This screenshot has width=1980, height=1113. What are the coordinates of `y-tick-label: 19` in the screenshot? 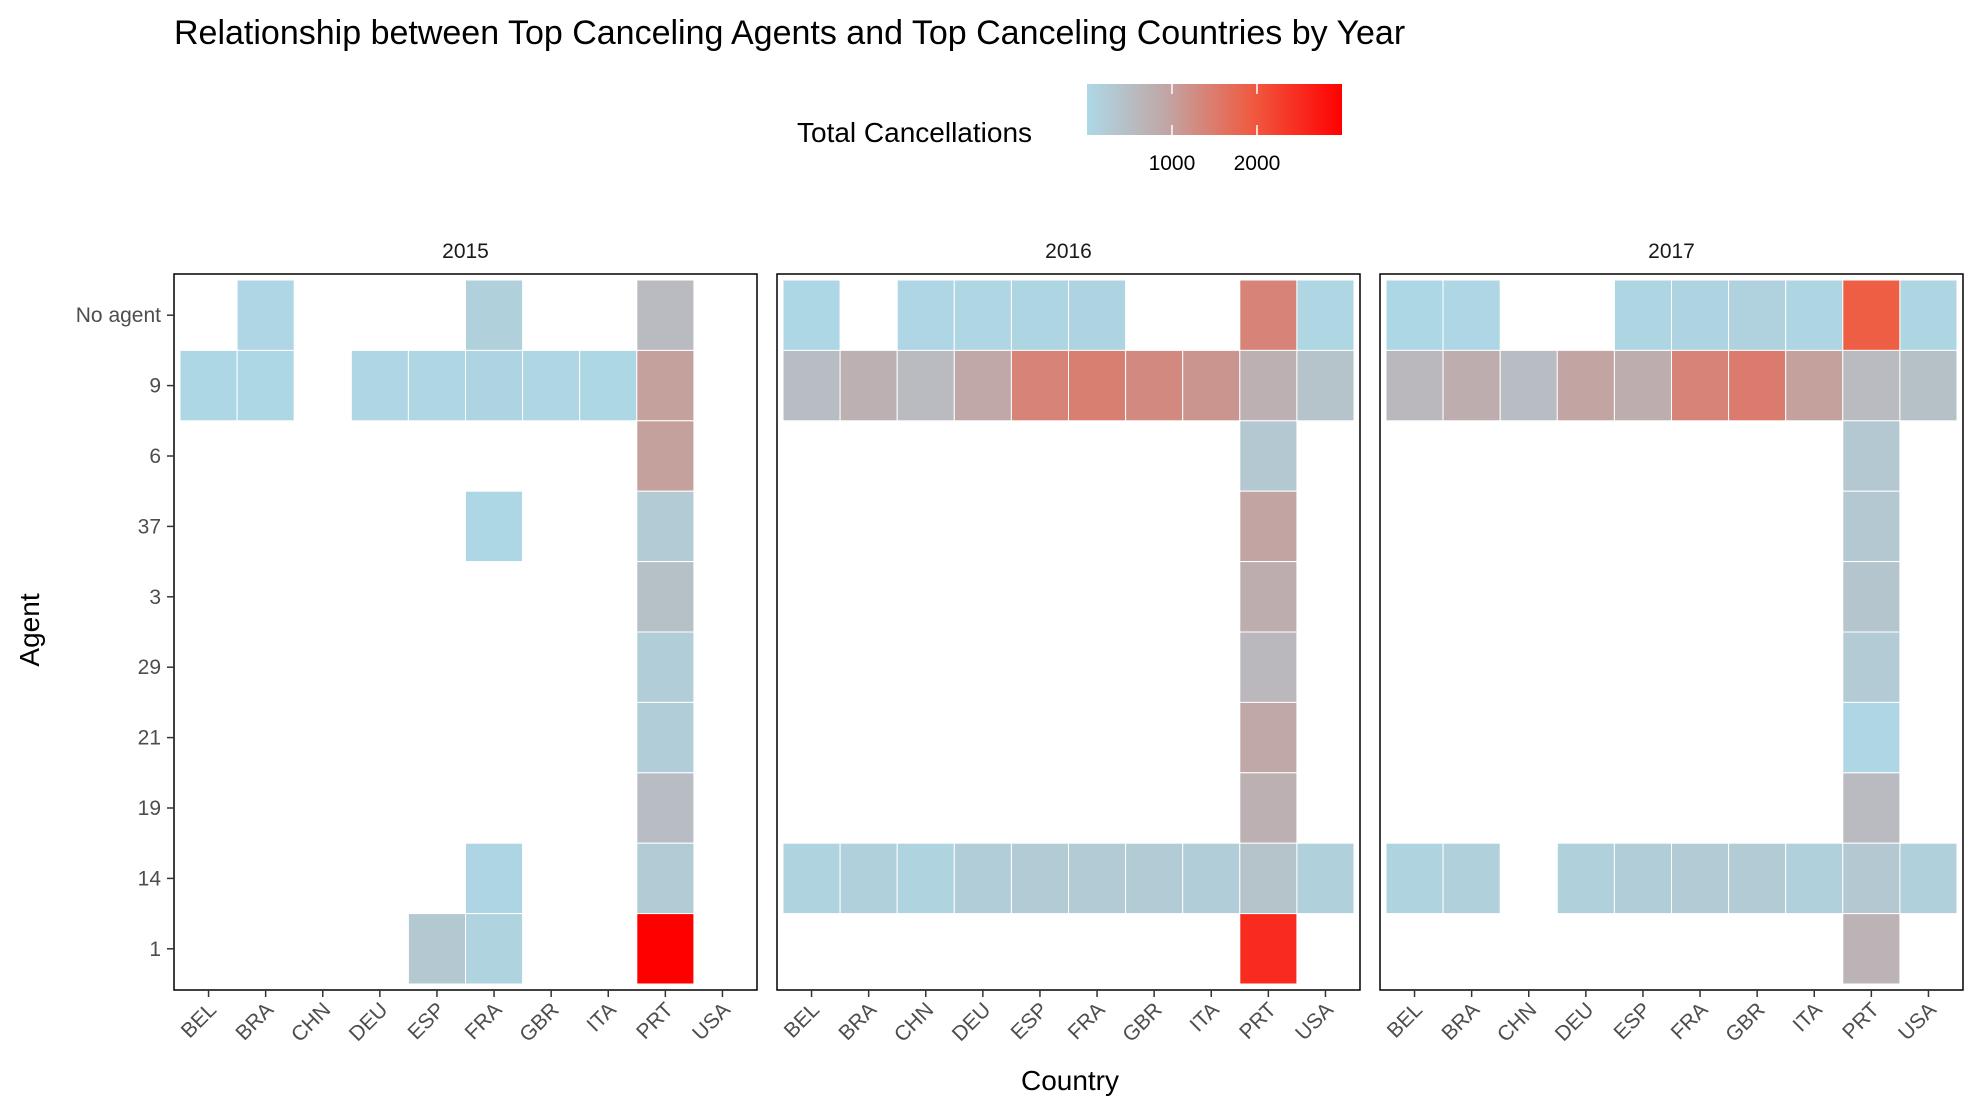 It's located at (149, 808).